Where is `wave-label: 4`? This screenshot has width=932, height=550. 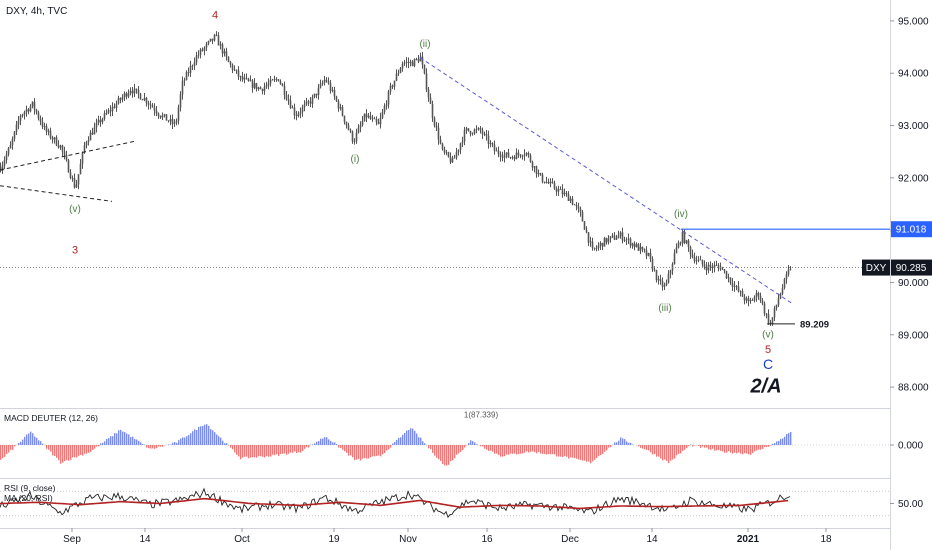
wave-label: 4 is located at coordinates (215, 15).